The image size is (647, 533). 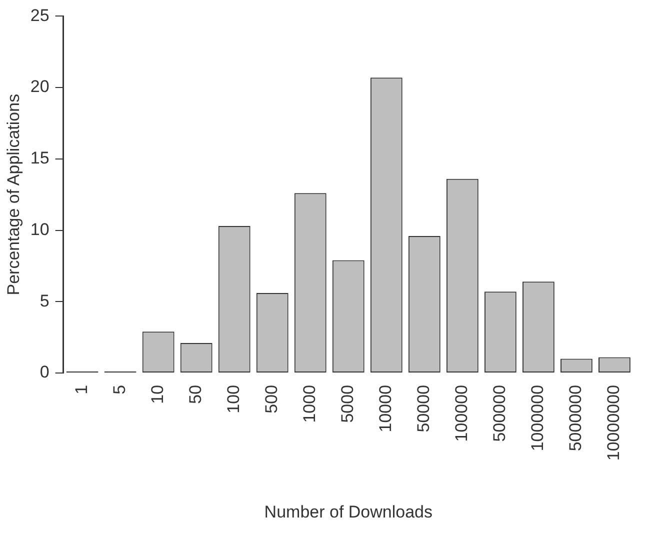 I want to click on x-tick-label: 1000000, so click(x=538, y=418).